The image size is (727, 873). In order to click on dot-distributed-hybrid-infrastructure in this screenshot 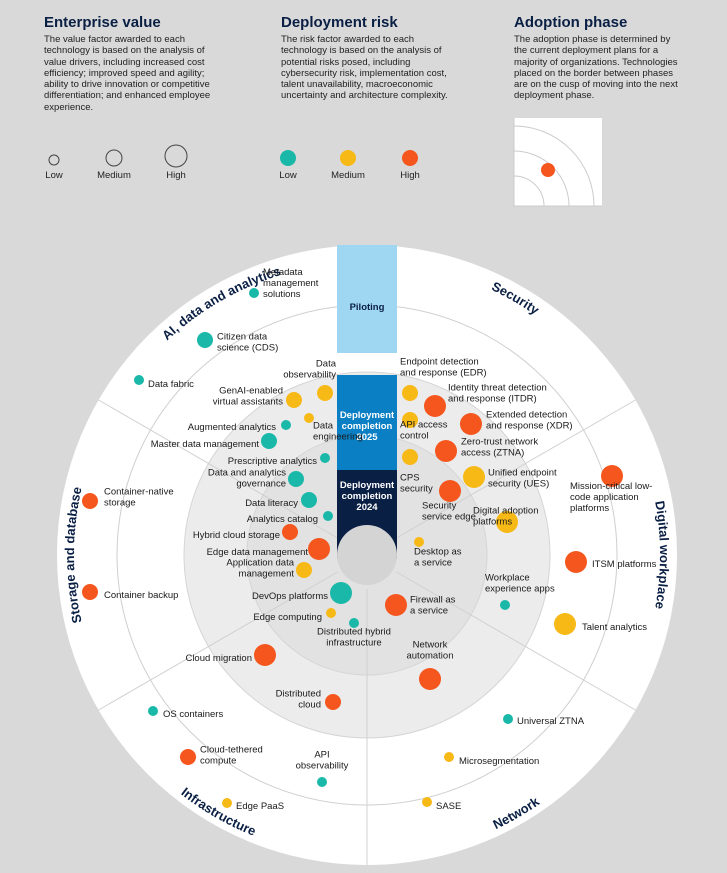, I will do `click(354, 623)`.